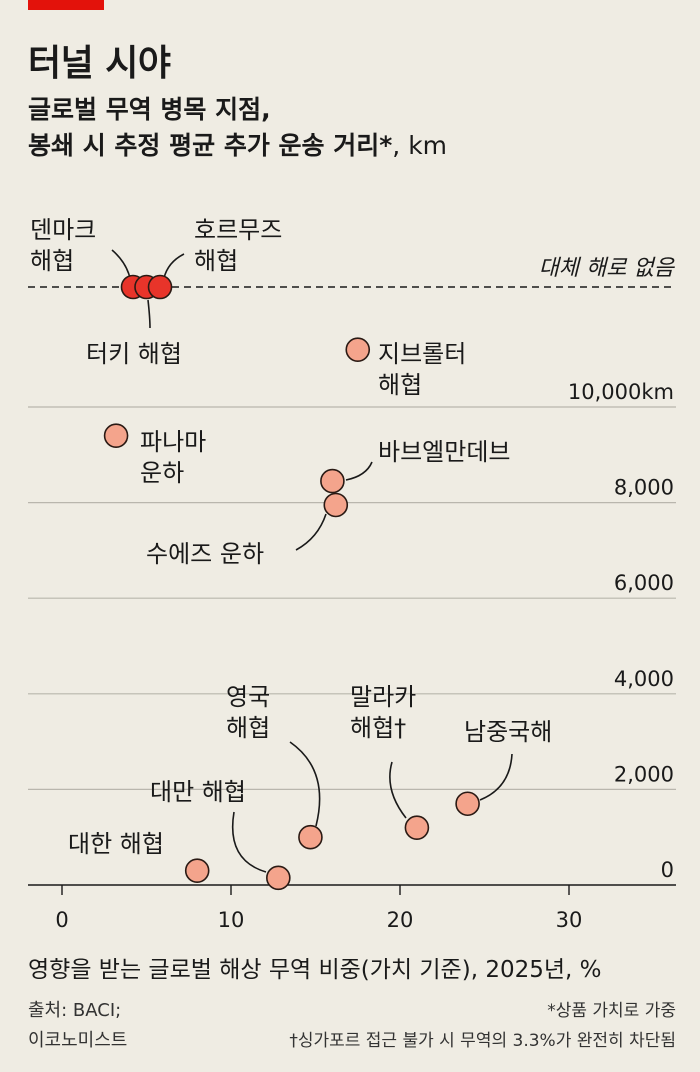  Describe the element at coordinates (231, 920) in the screenshot. I see `x-tick-label: 10` at that location.